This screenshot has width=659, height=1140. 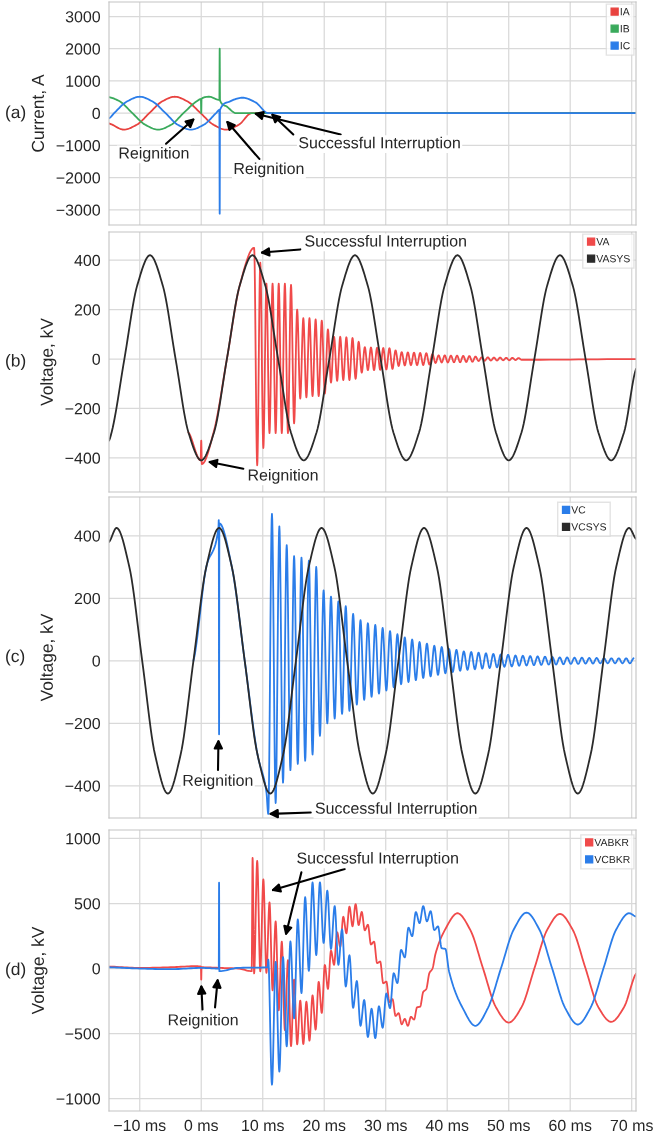 I want to click on y-tick-label: −3000, so click(x=78, y=210).